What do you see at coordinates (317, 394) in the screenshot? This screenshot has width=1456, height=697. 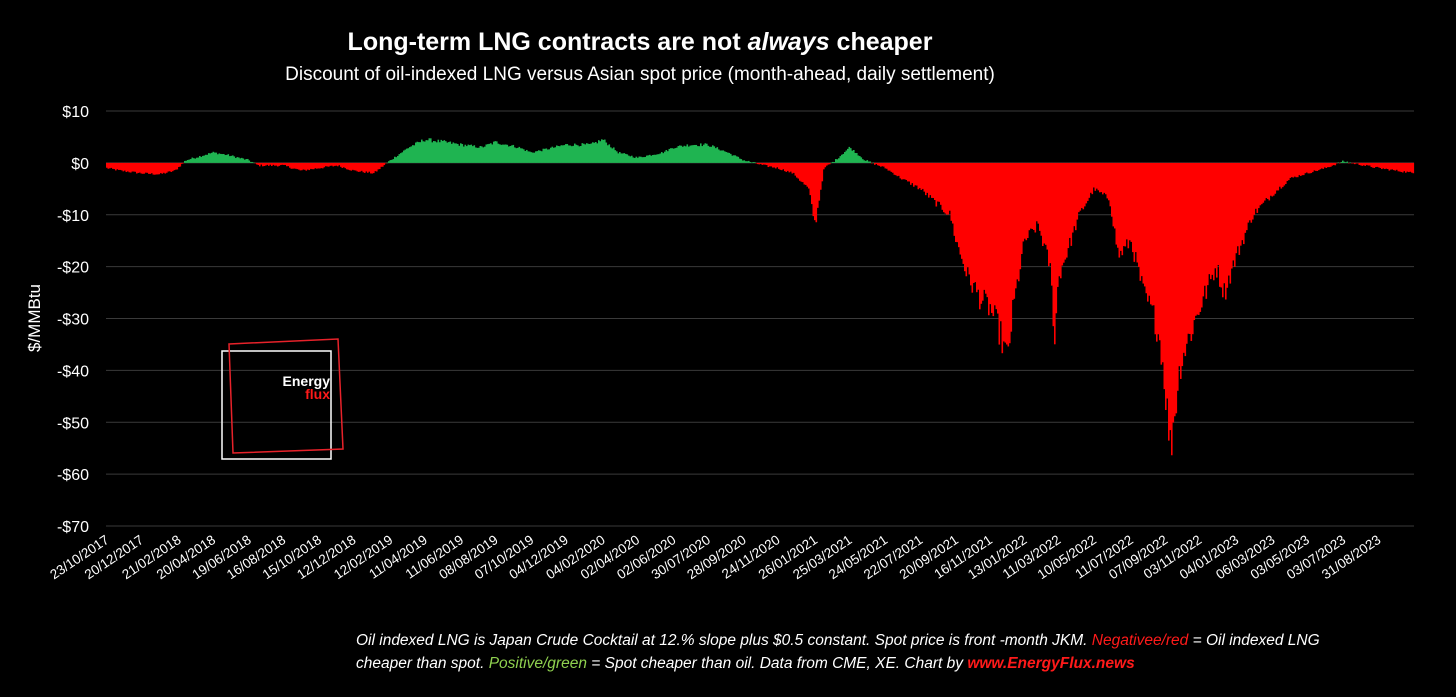 I see `logo-text-flux: flux` at bounding box center [317, 394].